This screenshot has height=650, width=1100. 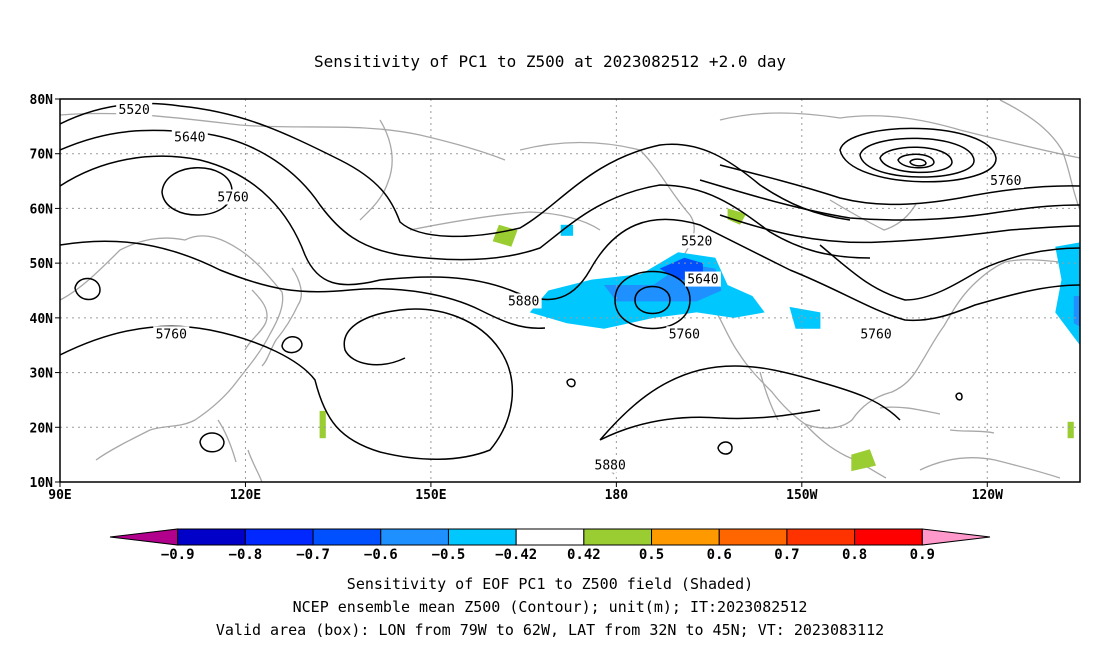 I want to click on latitude-tick-labels: 80N 70N 60N 50N 40N 30N 20N 10N, so click(x=45, y=292).